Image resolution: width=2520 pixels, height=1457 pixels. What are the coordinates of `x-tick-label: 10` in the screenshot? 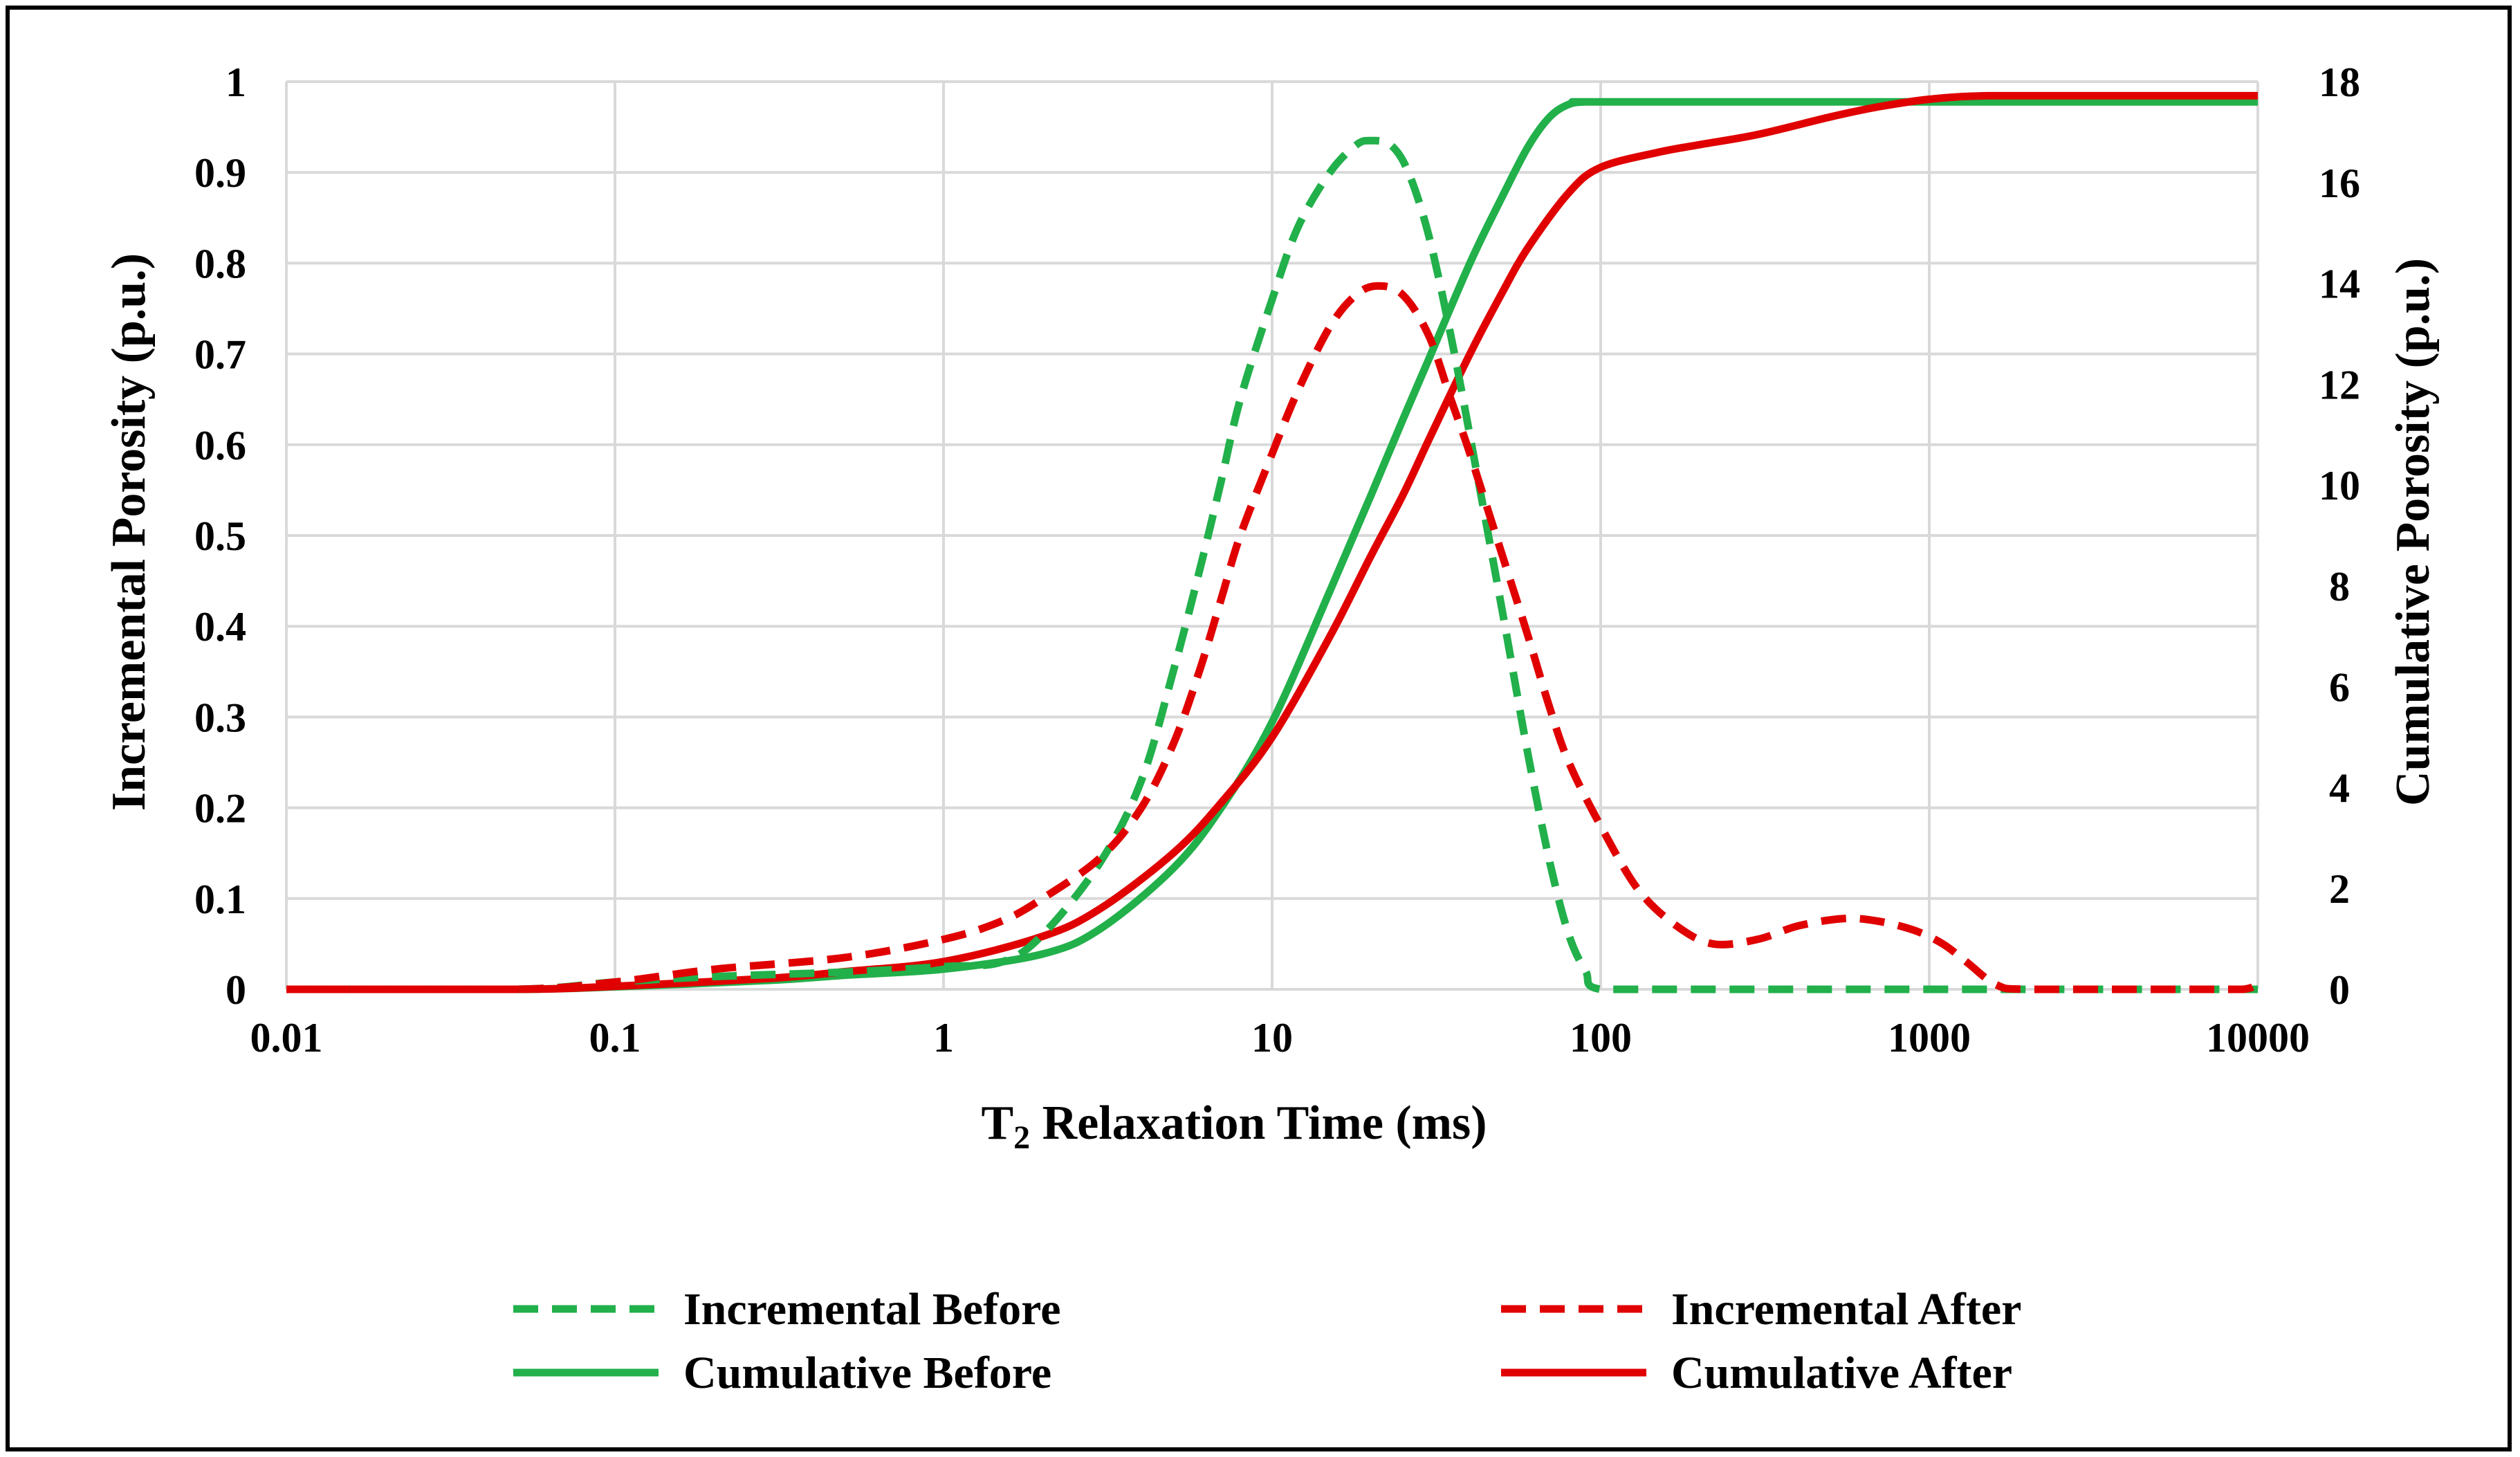 It's located at (1272, 1038).